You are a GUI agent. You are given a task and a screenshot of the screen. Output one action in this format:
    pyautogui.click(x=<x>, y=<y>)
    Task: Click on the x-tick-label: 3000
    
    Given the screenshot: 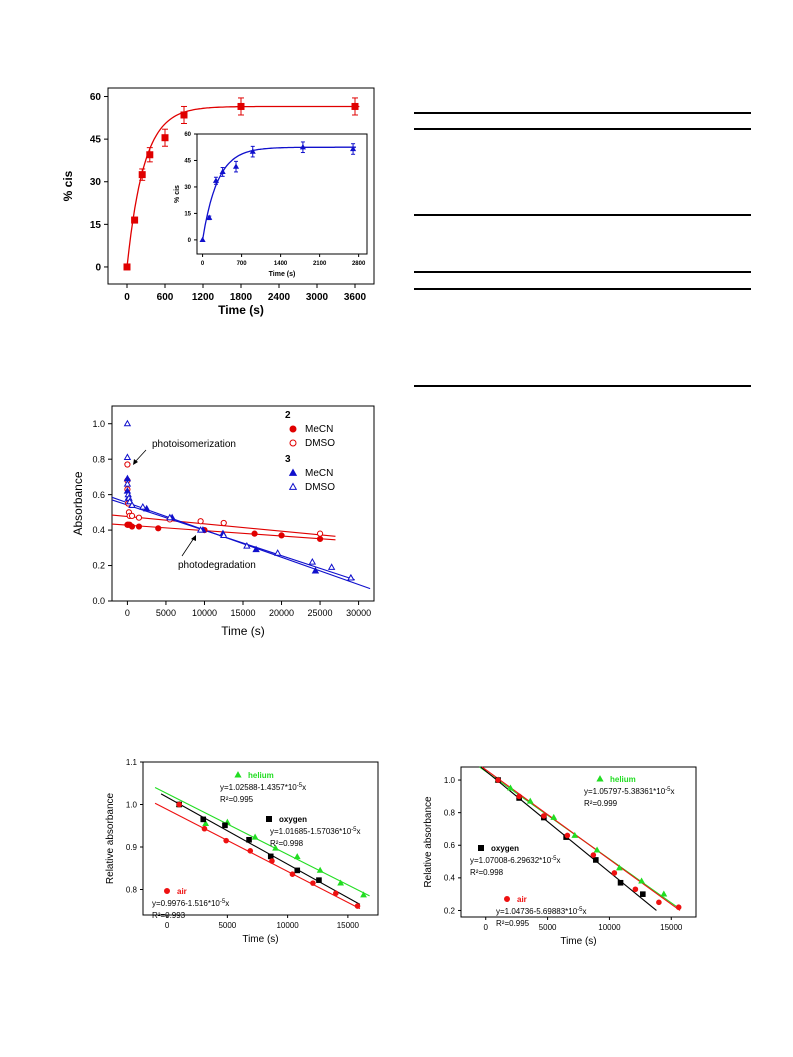 What is the action you would take?
    pyautogui.click(x=317, y=297)
    